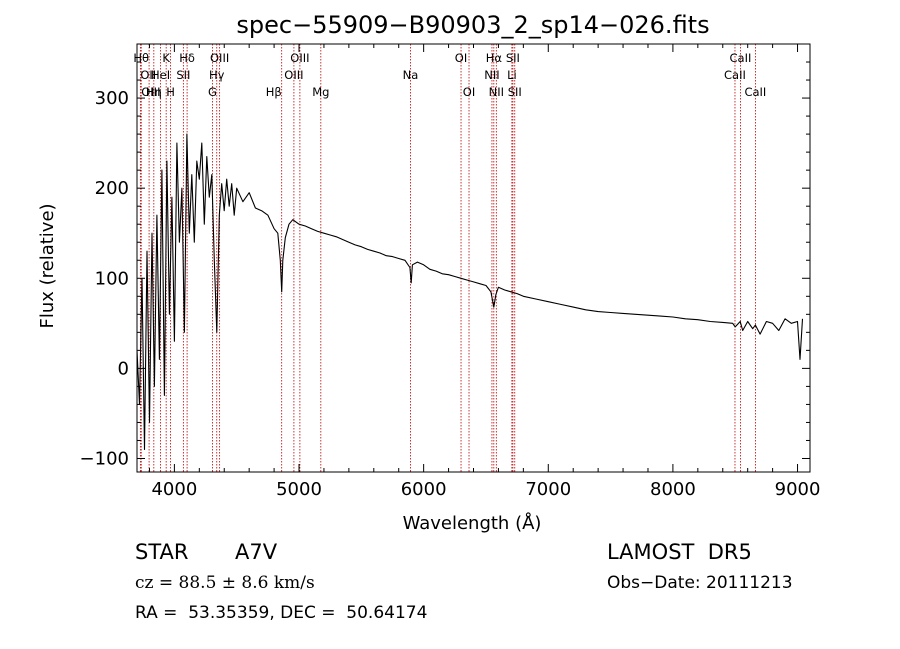  Describe the element at coordinates (112, 188) in the screenshot. I see `y-tick-label: 200` at that location.